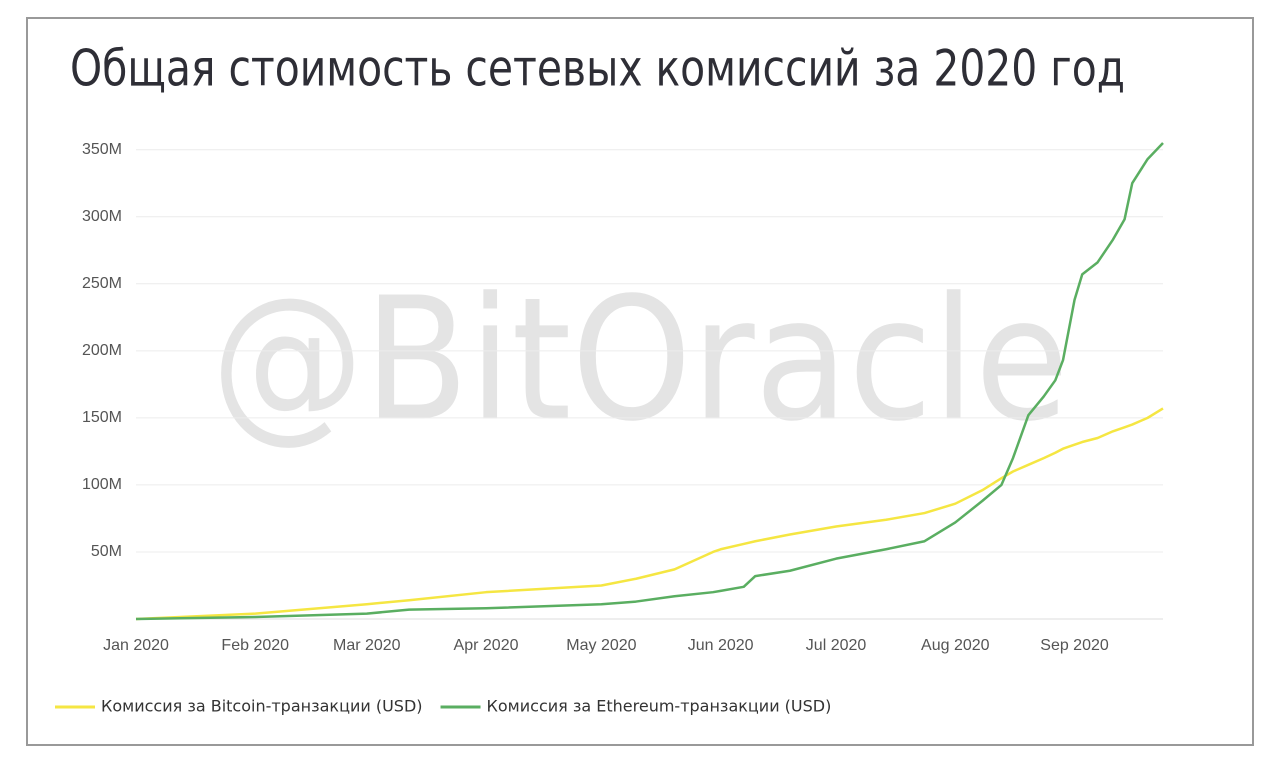 Image resolution: width=1280 pixels, height=768 pixels. Describe the element at coordinates (659, 706) in the screenshot. I see `legend-label: Комиссия за Ethereum-транзакции (USD)` at that location.